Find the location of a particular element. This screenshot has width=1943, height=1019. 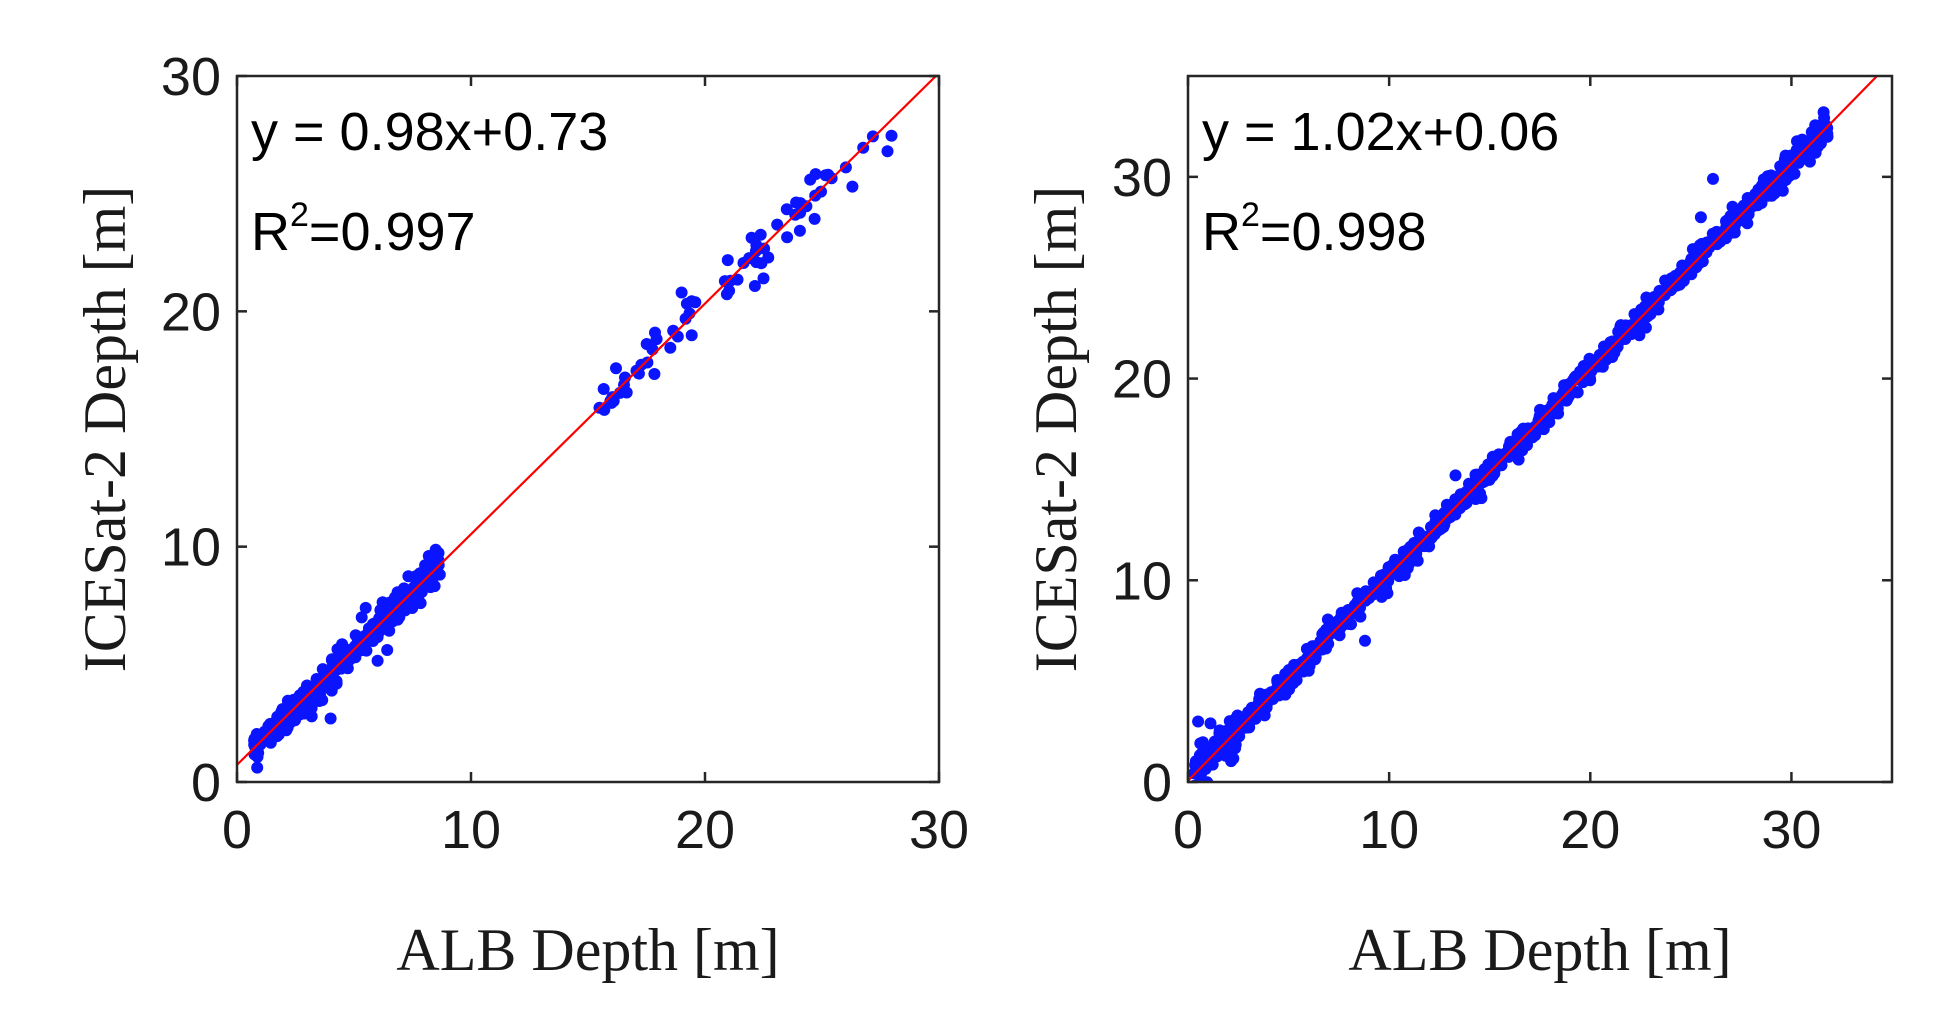

r-squared-exponent: 2 is located at coordinates (299, 215).